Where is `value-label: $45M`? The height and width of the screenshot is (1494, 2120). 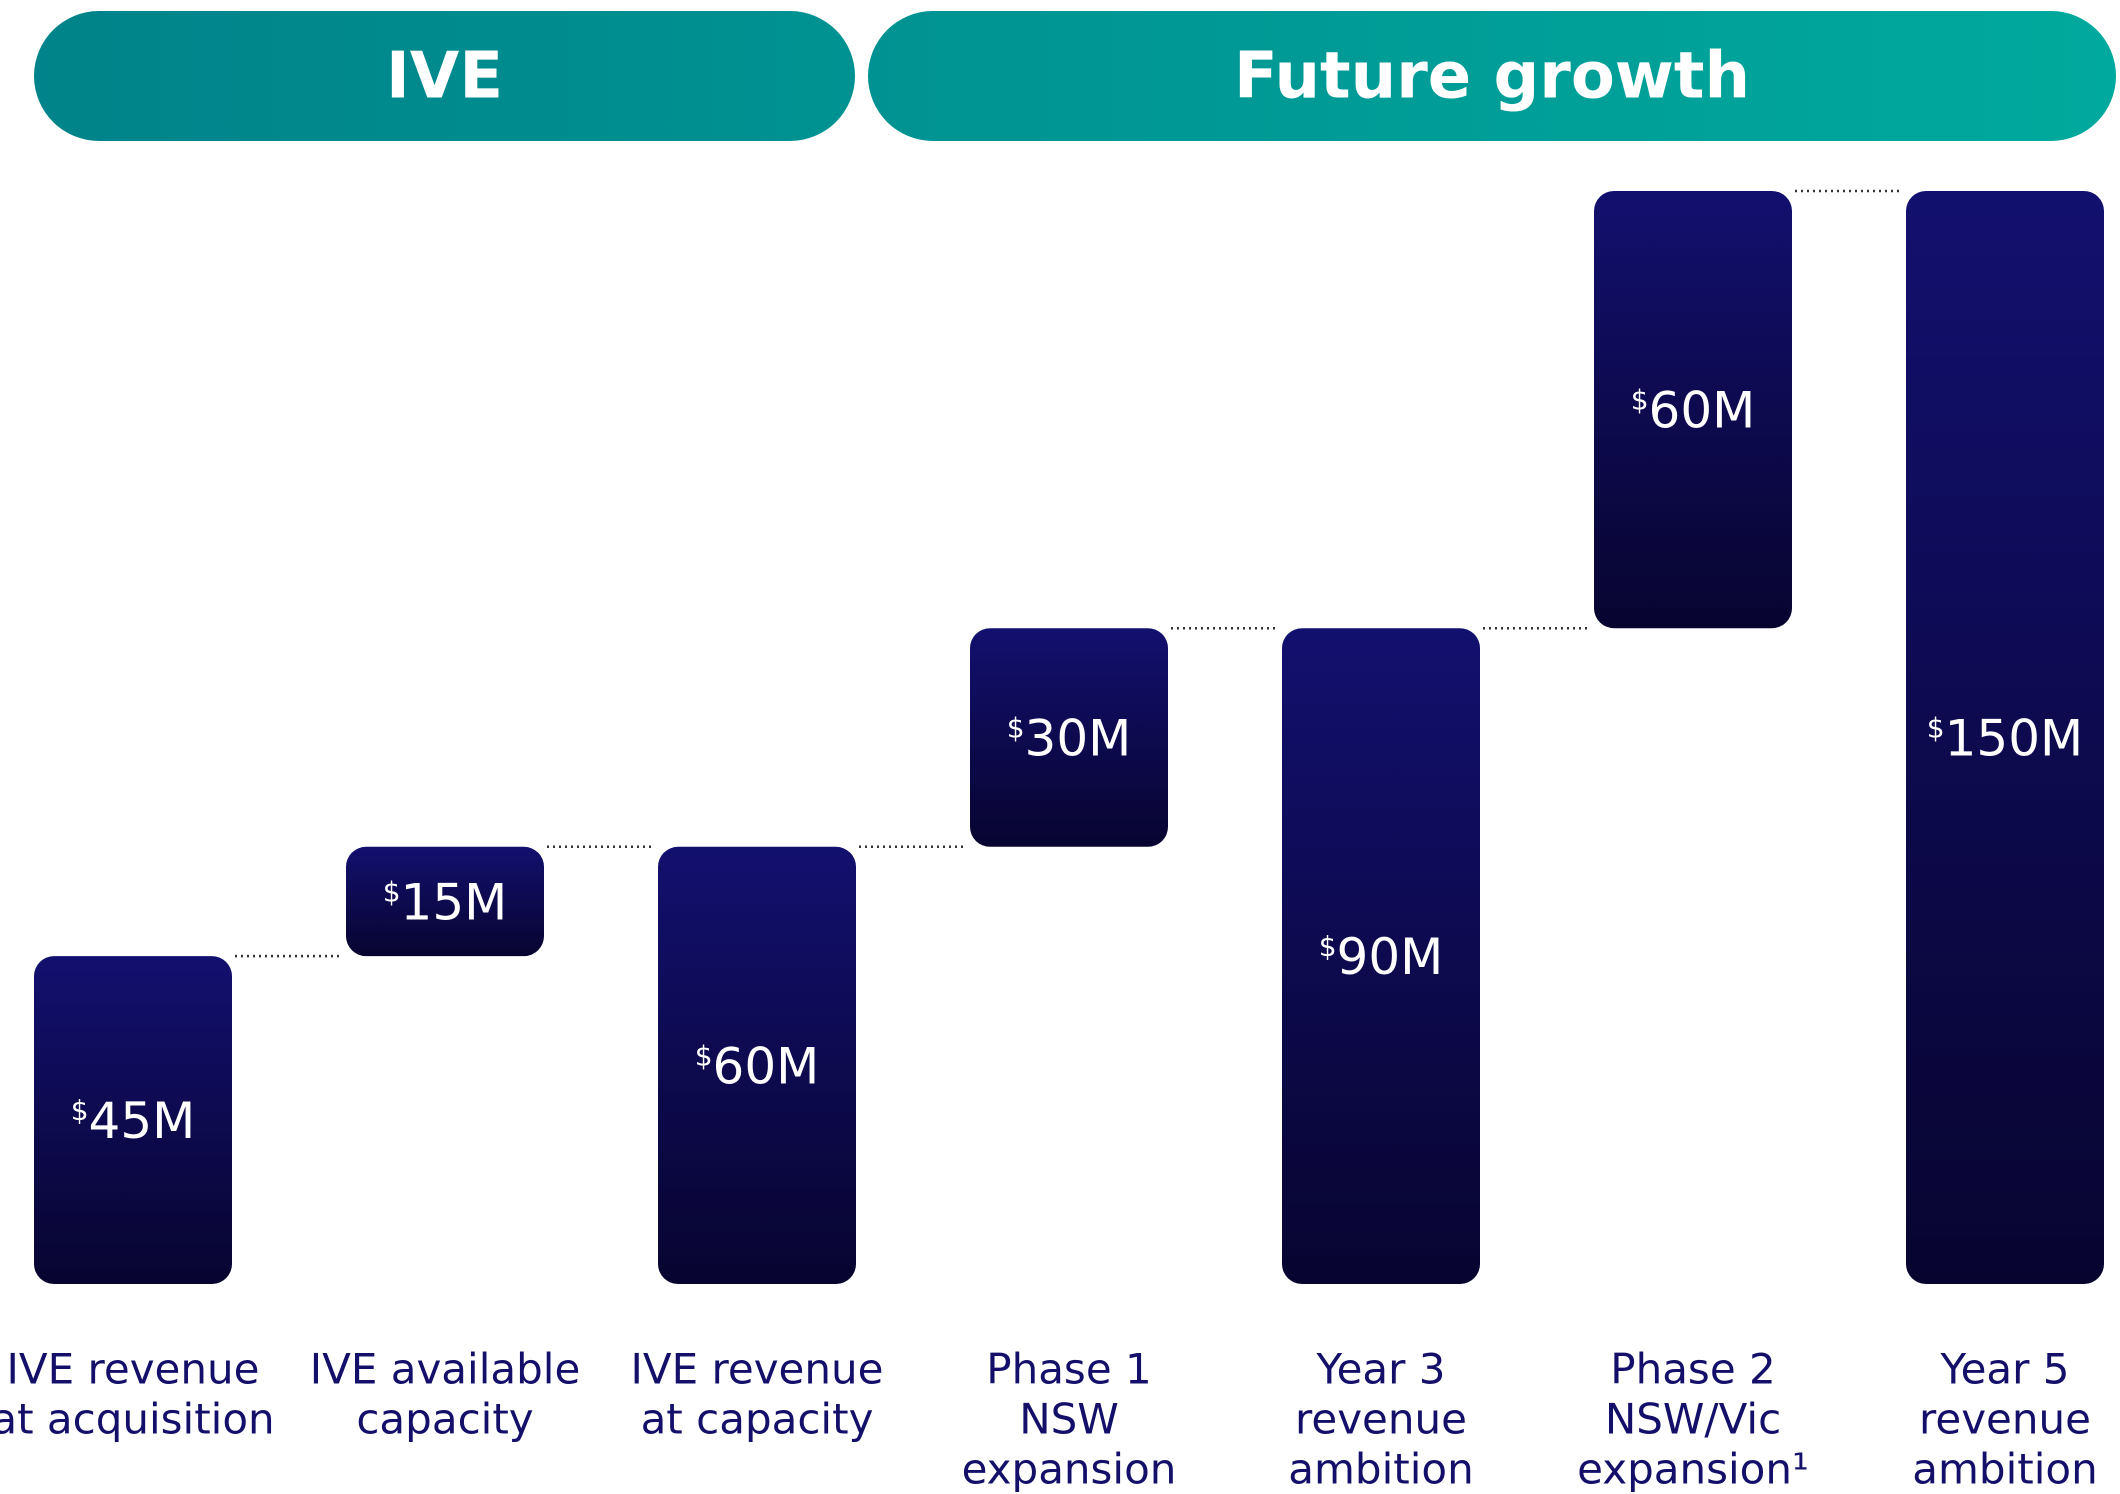 value-label: $45M is located at coordinates (133, 1121).